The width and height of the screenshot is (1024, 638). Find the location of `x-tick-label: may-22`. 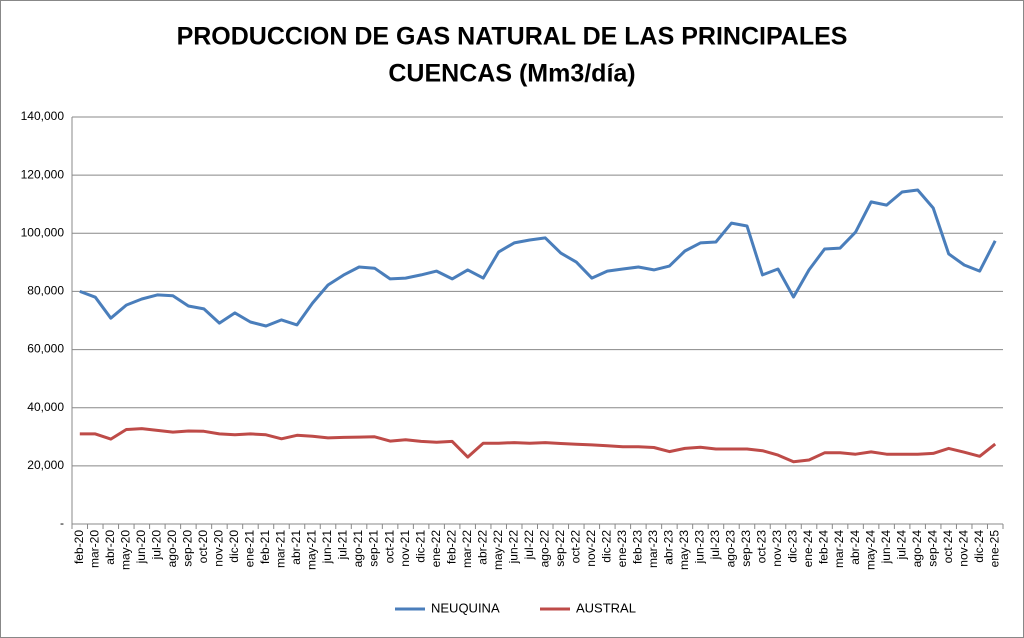

x-tick-label: may-22 is located at coordinates (498, 550).